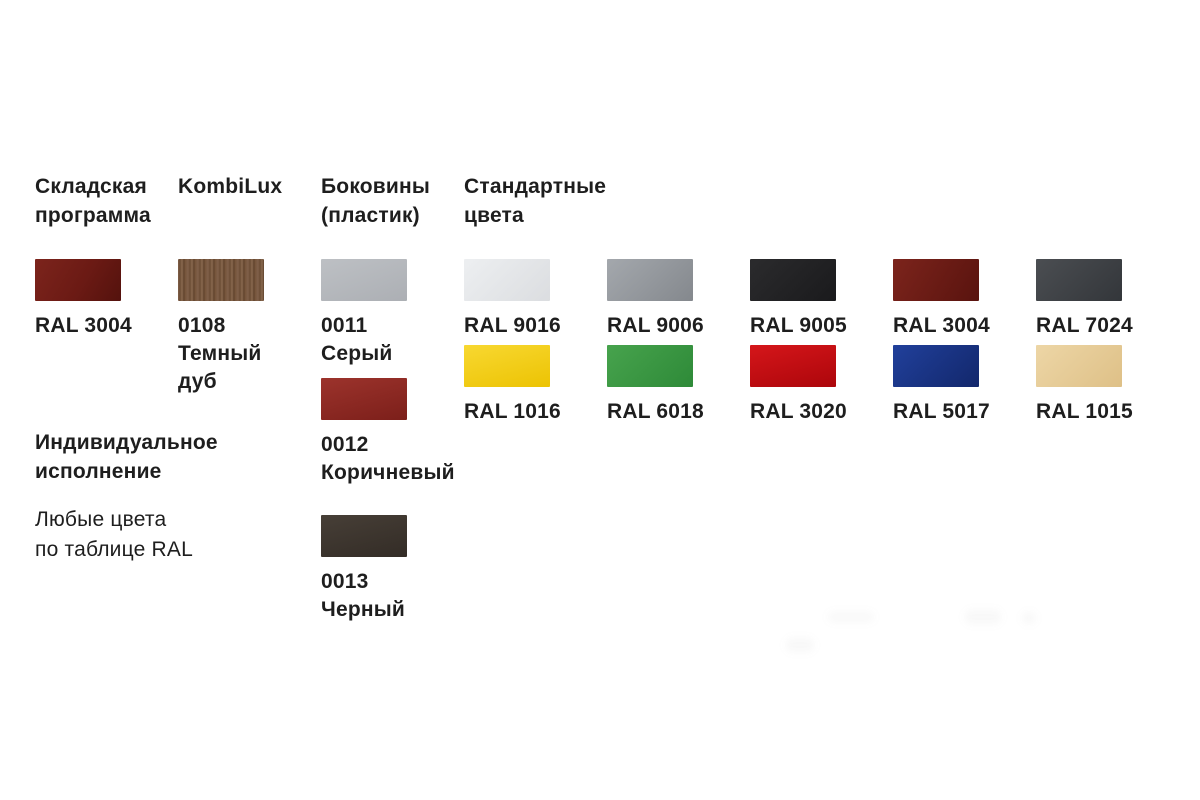 The image size is (1200, 800). Describe the element at coordinates (220, 353) in the screenshot. I see `swatch-label: 0108 Темный дуб` at that location.